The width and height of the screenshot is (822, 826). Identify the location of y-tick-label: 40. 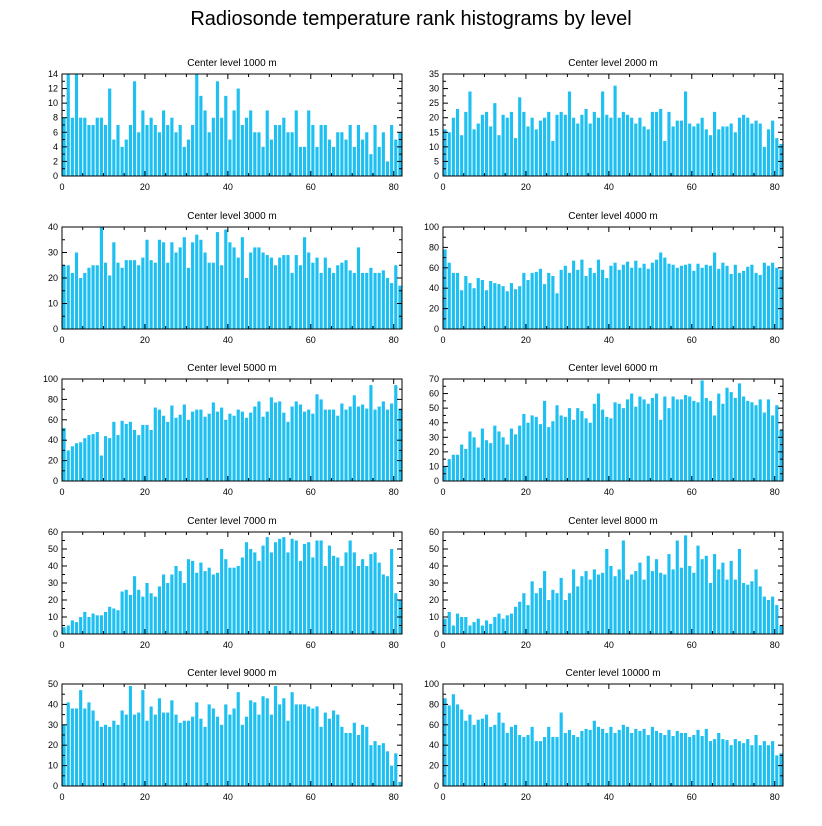
(53, 440).